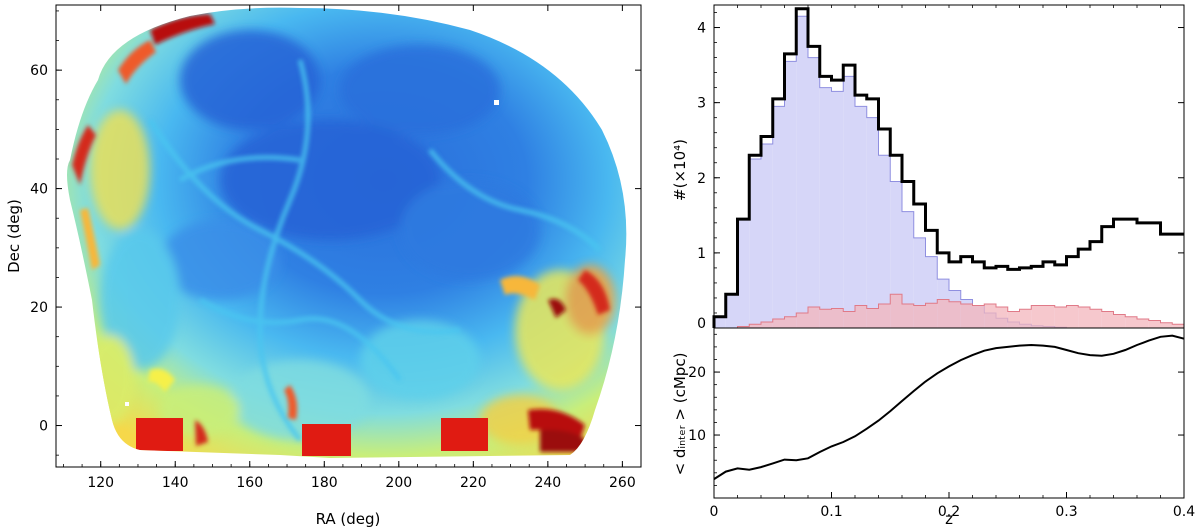 This screenshot has width=1200, height=532. Describe the element at coordinates (39, 308) in the screenshot. I see `sky-y-tick-label: 20` at that location.